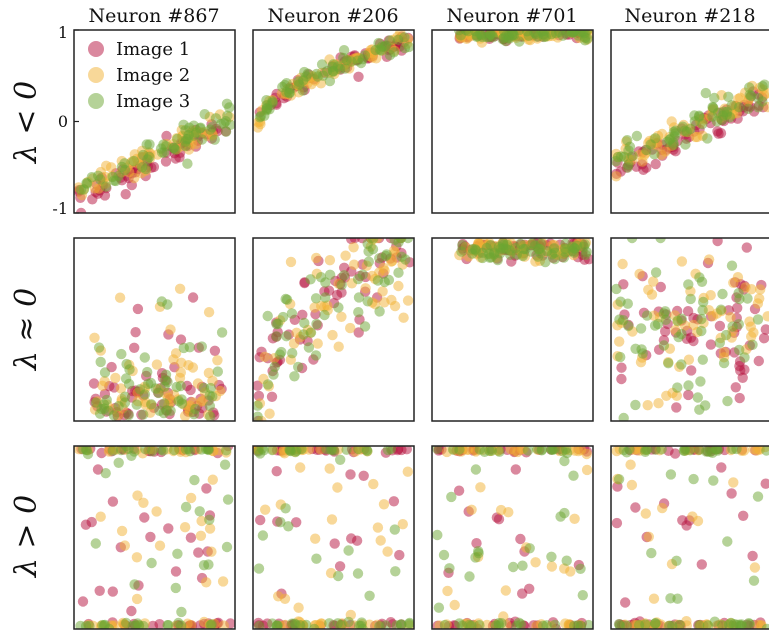 This screenshot has height=632, width=769. I want to click on panel-r2-c3, so click(689, 537).